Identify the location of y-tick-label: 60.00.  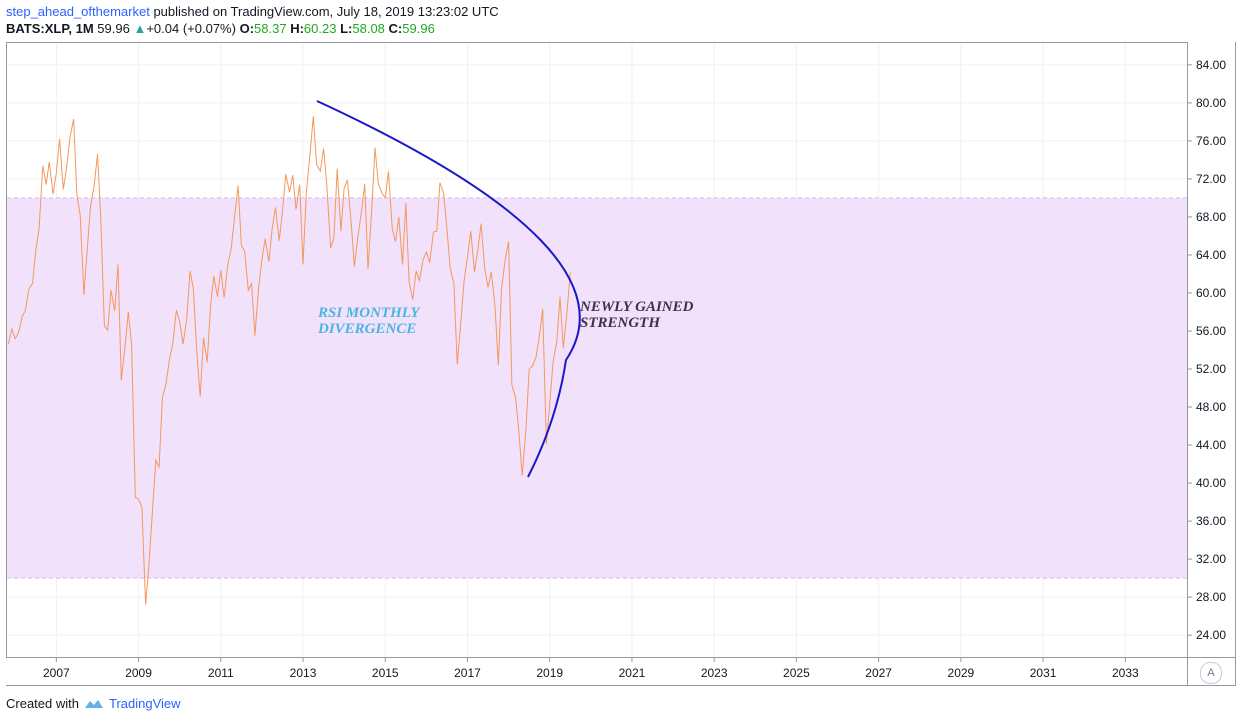
(1211, 293).